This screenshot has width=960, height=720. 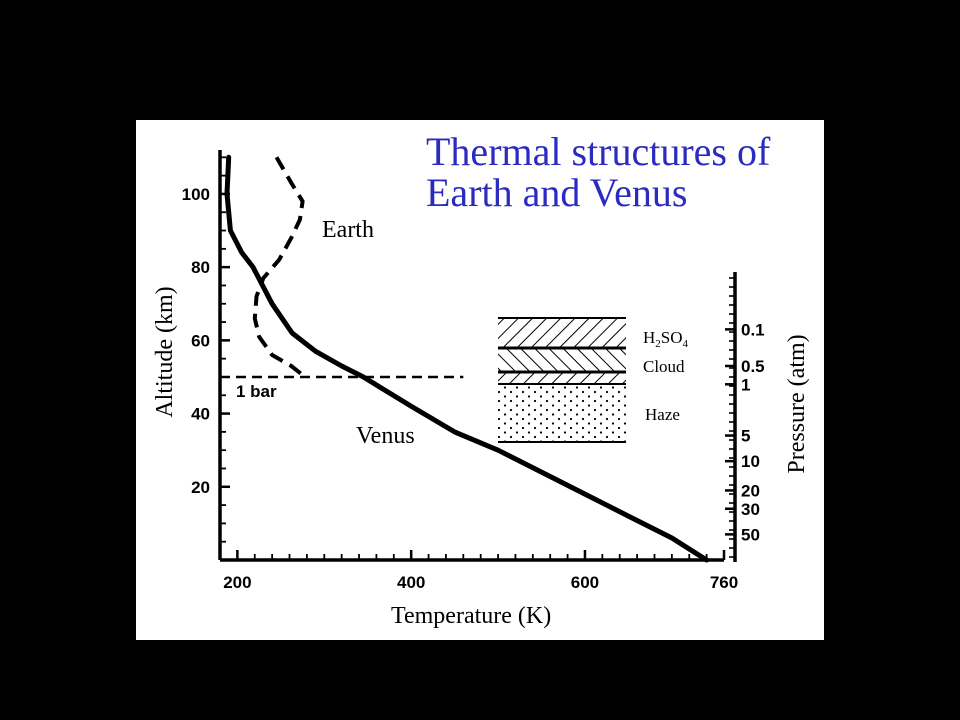 What do you see at coordinates (750, 509) in the screenshot?
I see `pressure-tick-label: 30` at bounding box center [750, 509].